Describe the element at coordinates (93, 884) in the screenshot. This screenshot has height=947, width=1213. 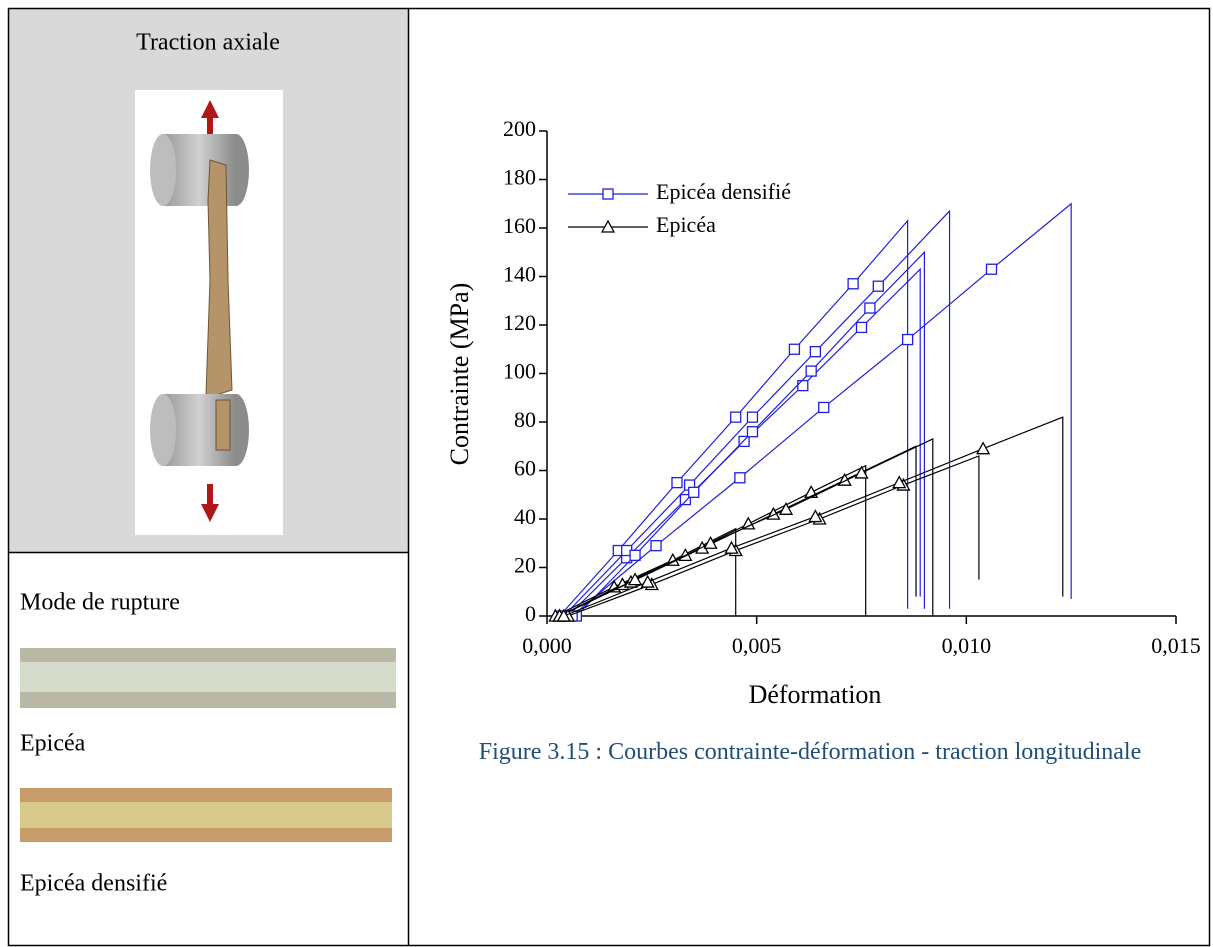
I see `photo2-label: Epicéa densifié` at that location.